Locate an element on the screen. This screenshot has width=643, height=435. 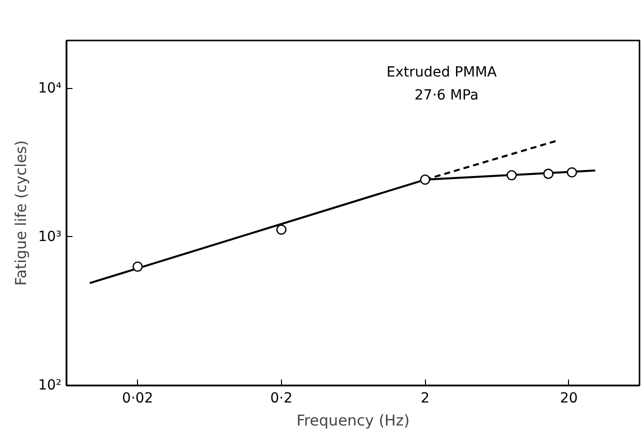
x-tick-label: 20 is located at coordinates (569, 398).